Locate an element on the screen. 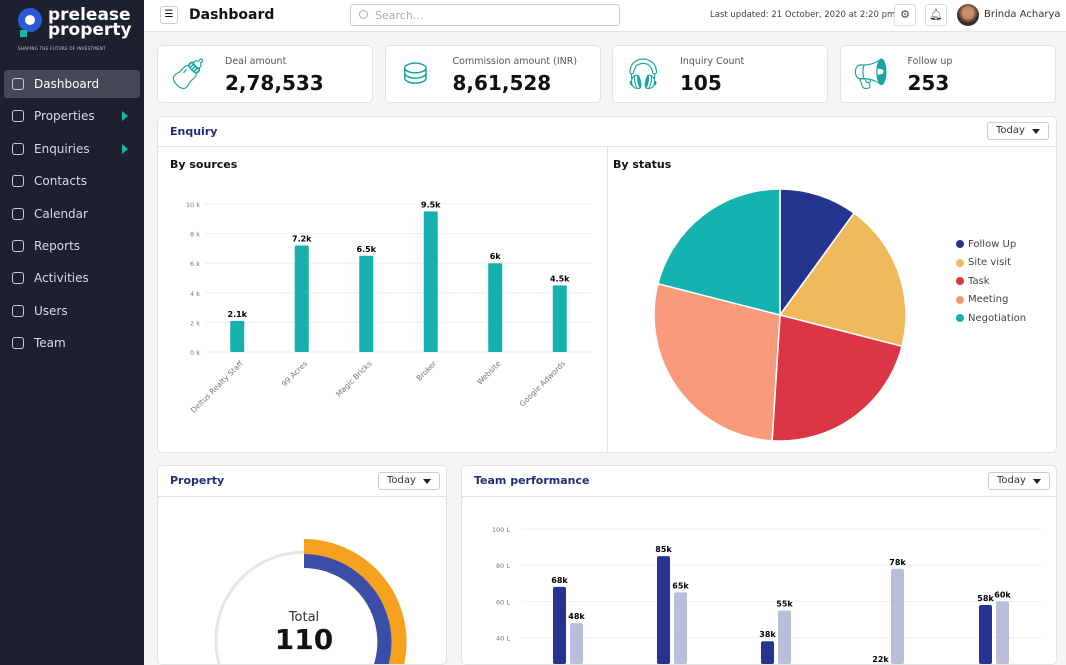 Image resolution: width=1066 pixels, height=665 pixels. notifications-button: 🔔︎ is located at coordinates (936, 15).